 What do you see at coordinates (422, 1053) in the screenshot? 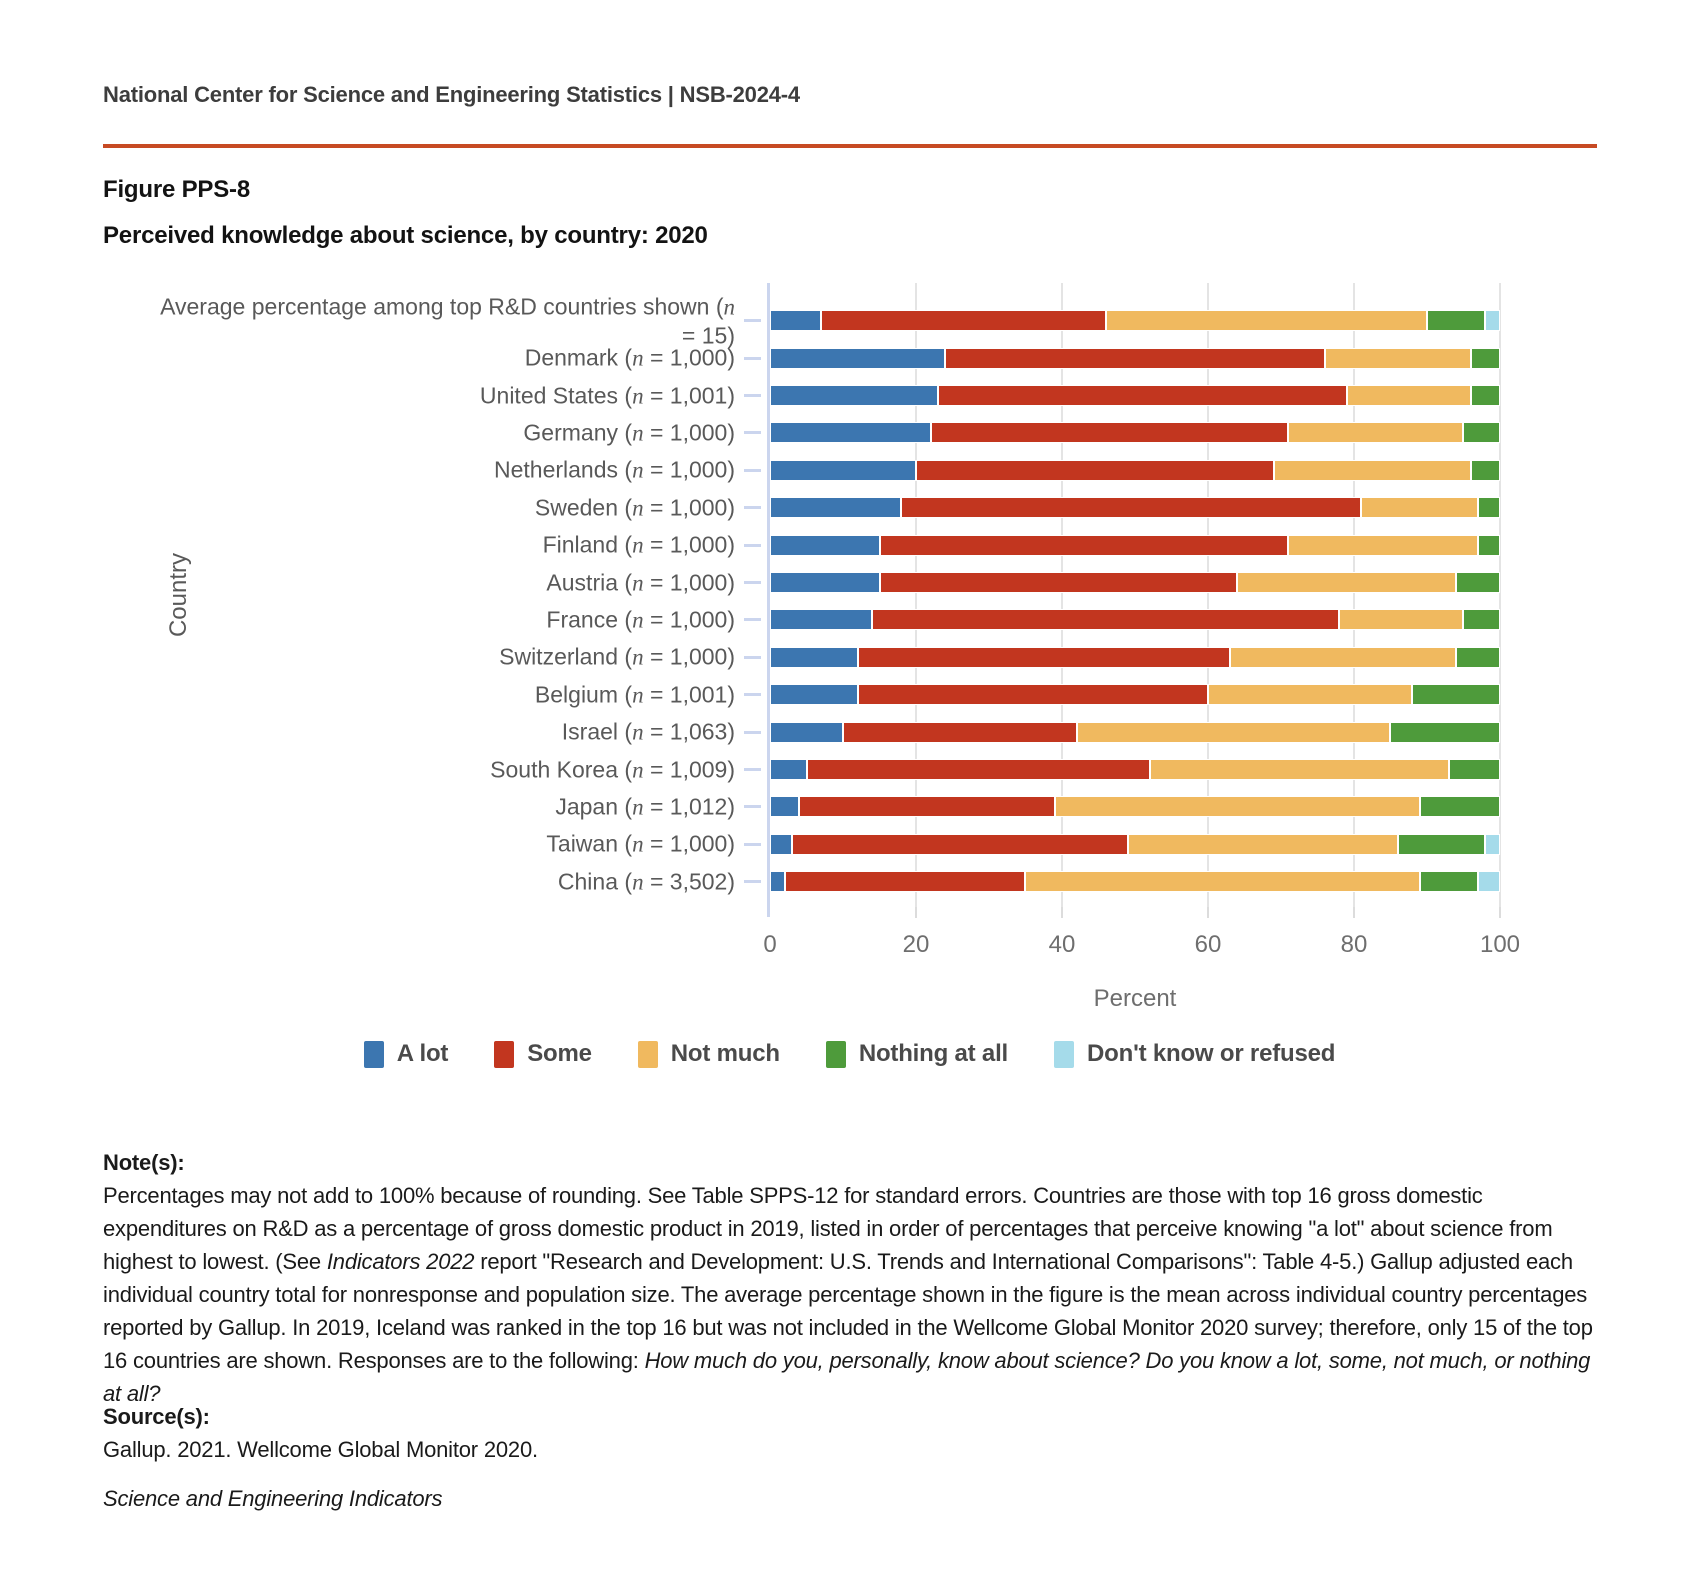
I see `legend-label-a-lot: A lot` at bounding box center [422, 1053].